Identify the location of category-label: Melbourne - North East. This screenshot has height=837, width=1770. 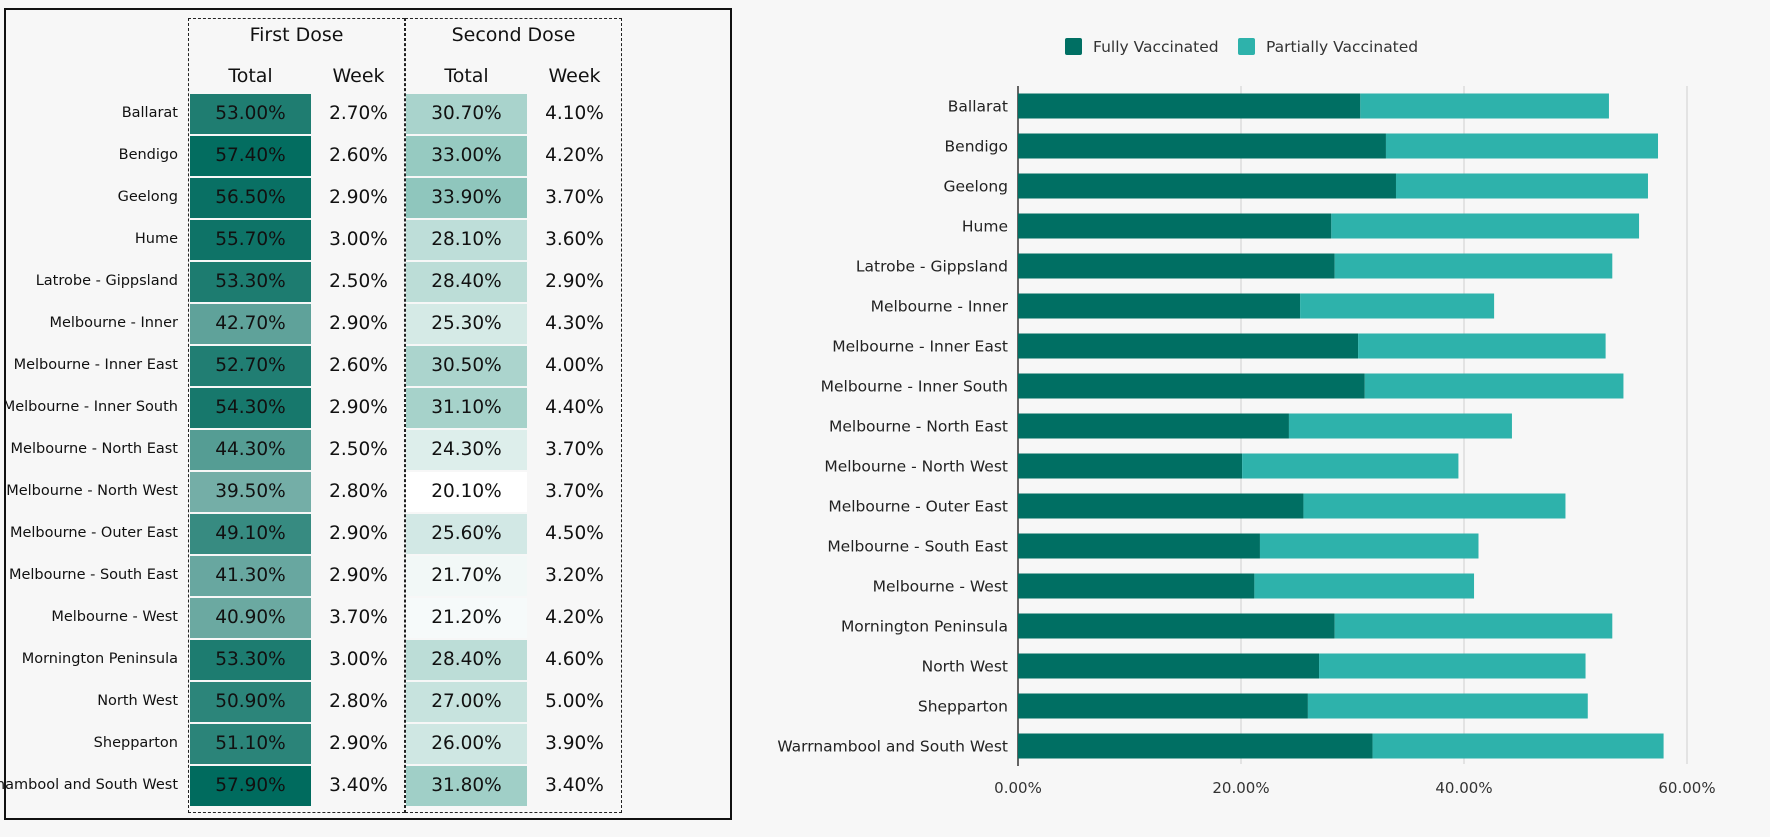
(918, 427).